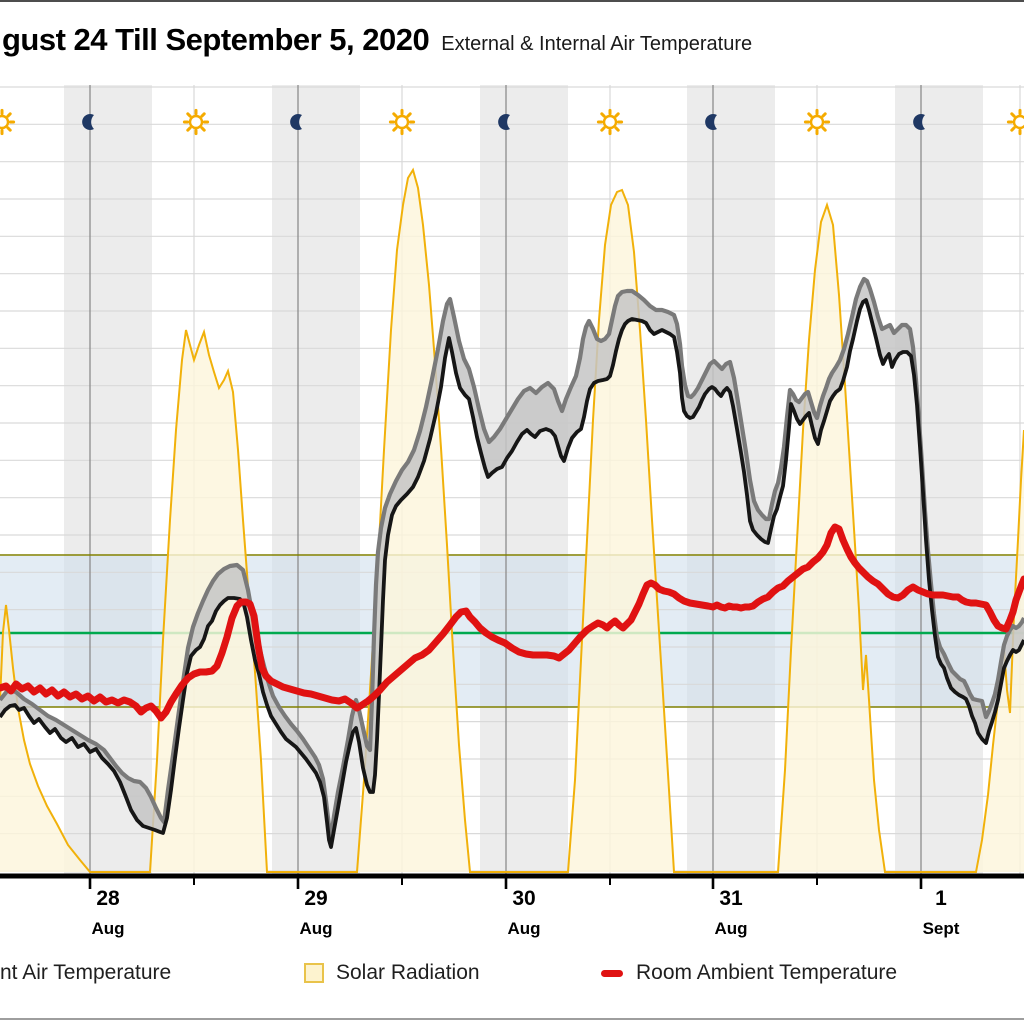 Image resolution: width=1024 pixels, height=1024 pixels. I want to click on x-tick-label: 28 Aug, so click(108, 914).